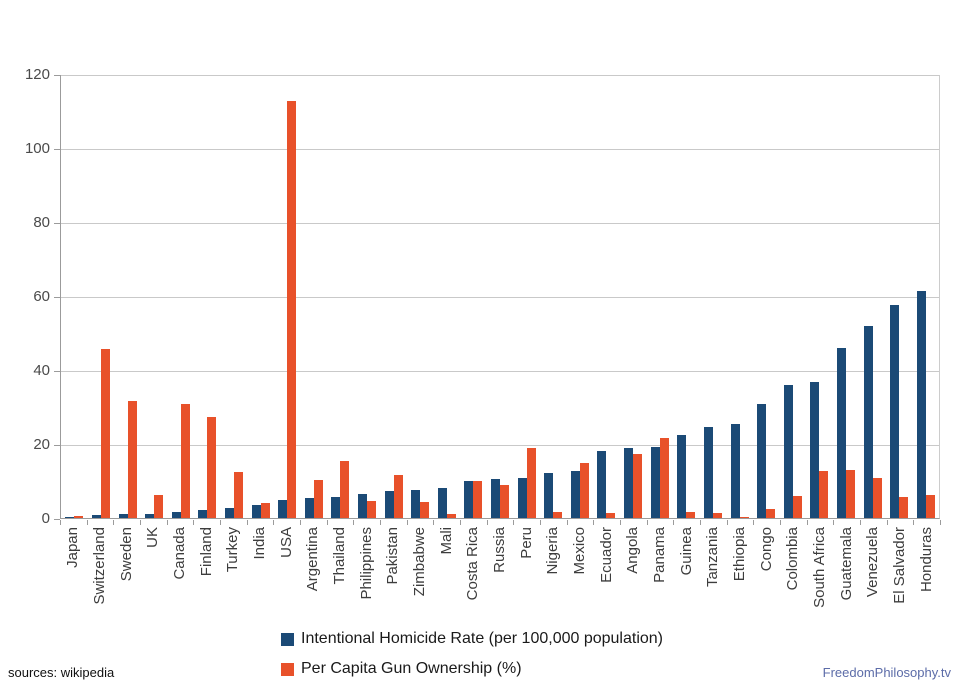 Image resolution: width=960 pixels, height=694 pixels. I want to click on bar-homicide-guinea, so click(682, 476).